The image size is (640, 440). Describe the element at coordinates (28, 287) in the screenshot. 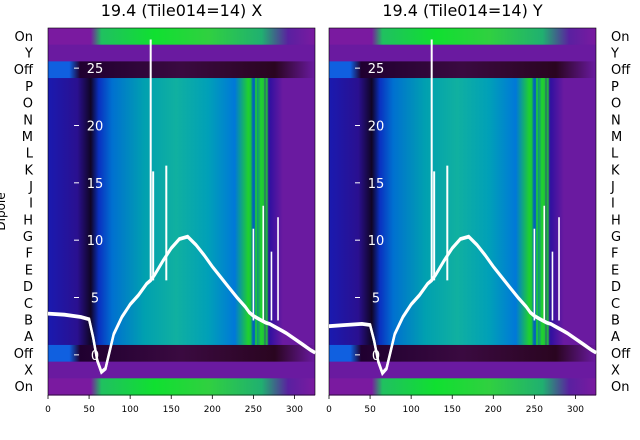

I see `dipole-label: D` at that location.